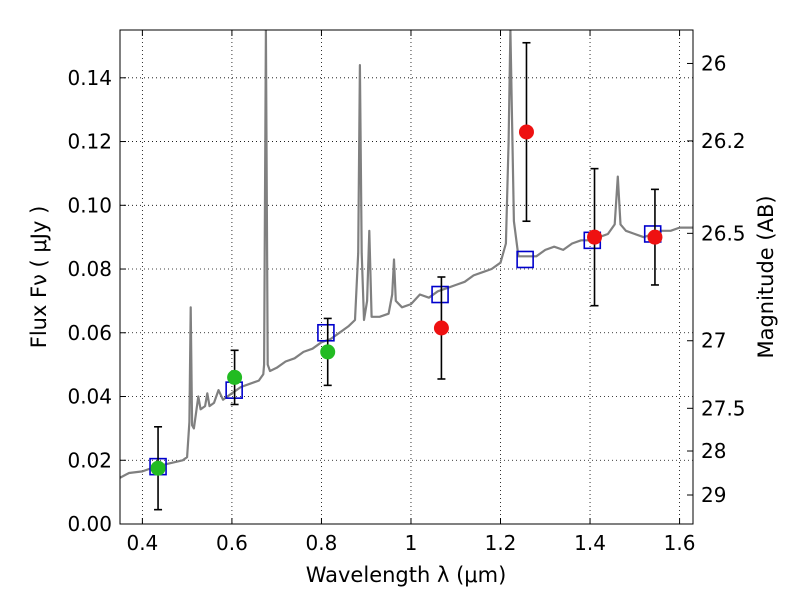 This screenshot has width=800, height=600. What do you see at coordinates (406, 575) in the screenshot?
I see `x-axis-title: Wavelength λ (μm)` at bounding box center [406, 575].